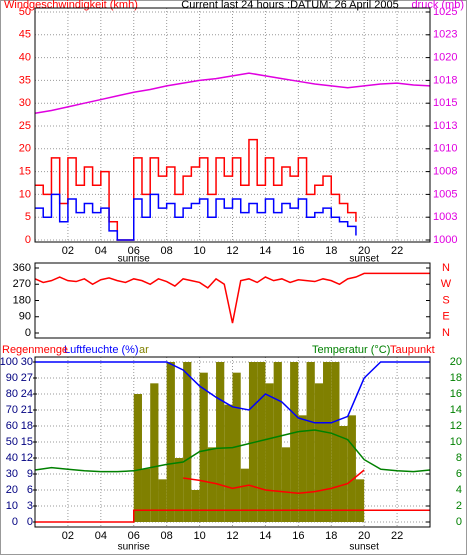 The width and height of the screenshot is (467, 555). I want to click on y-tick-label: 14, so click(456, 410).